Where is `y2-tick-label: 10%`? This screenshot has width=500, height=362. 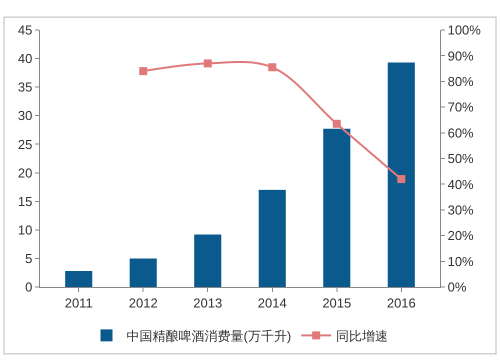
y2-tick-label: 10% is located at coordinates (461, 261).